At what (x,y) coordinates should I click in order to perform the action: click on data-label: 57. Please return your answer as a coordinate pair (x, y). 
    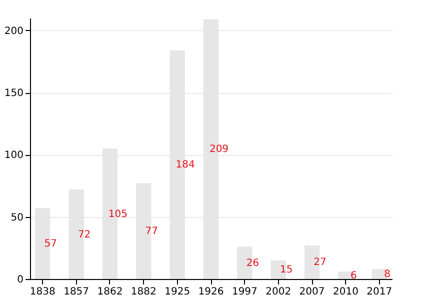
    Looking at the image, I should click on (50, 244).